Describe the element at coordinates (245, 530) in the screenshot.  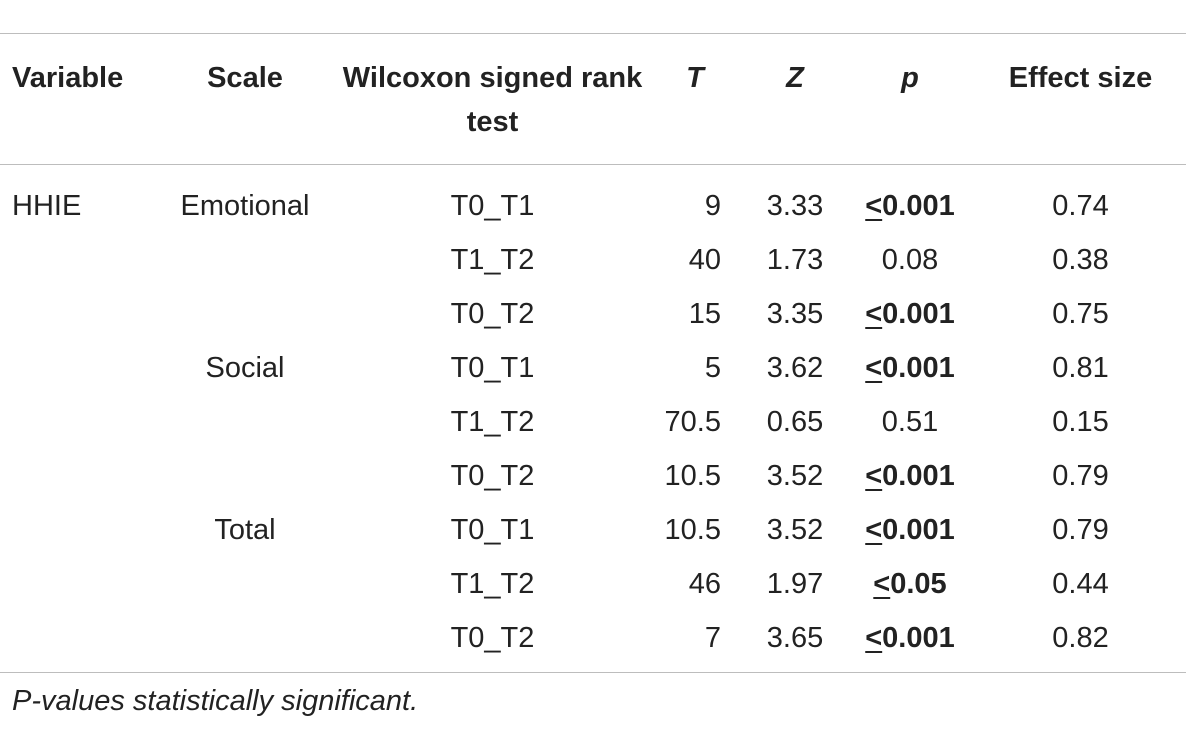
I see `cell-scale: Total` at that location.